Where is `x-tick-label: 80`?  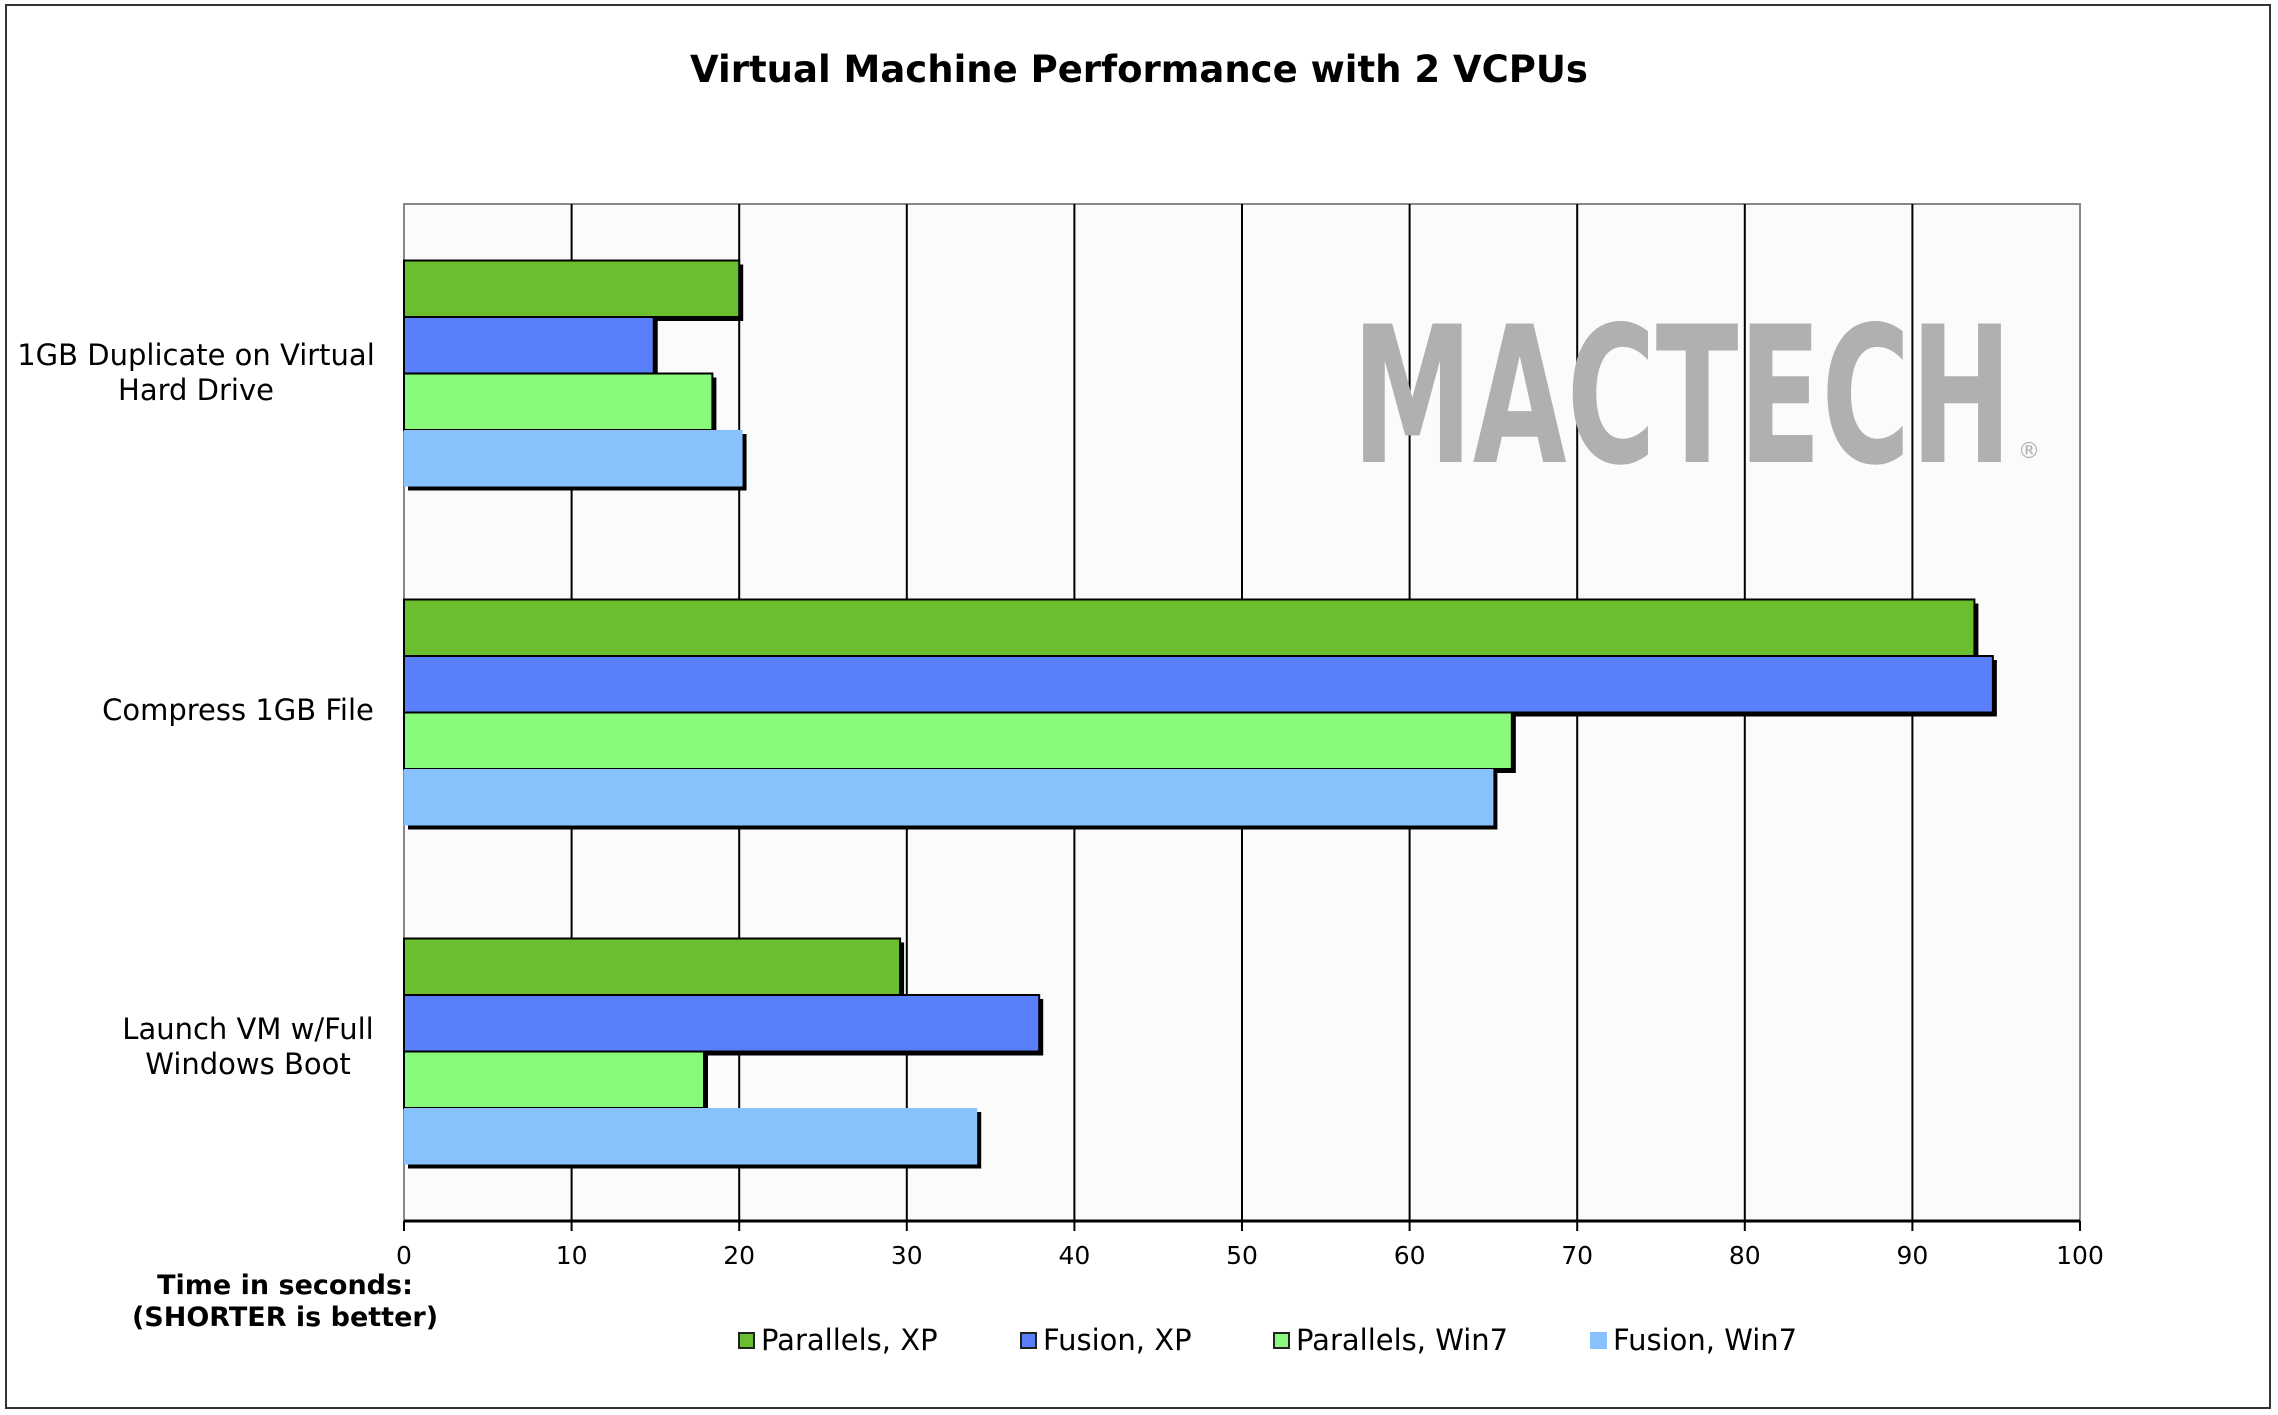 x-tick-label: 80 is located at coordinates (1745, 1255).